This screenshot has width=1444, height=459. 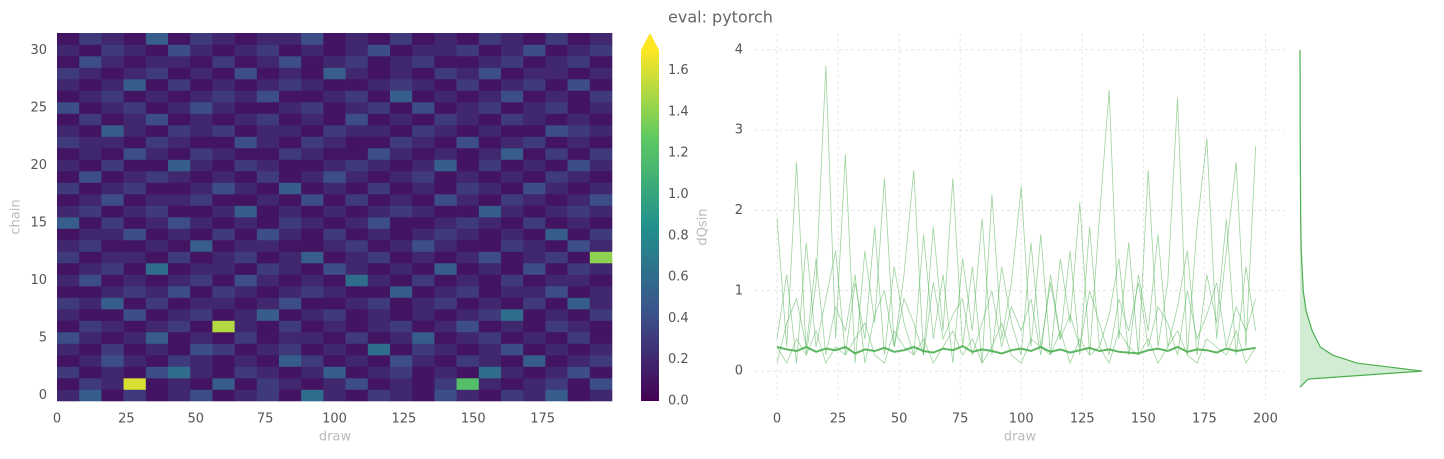 I want to click on x-axis-label: draw, so click(x=1020, y=437).